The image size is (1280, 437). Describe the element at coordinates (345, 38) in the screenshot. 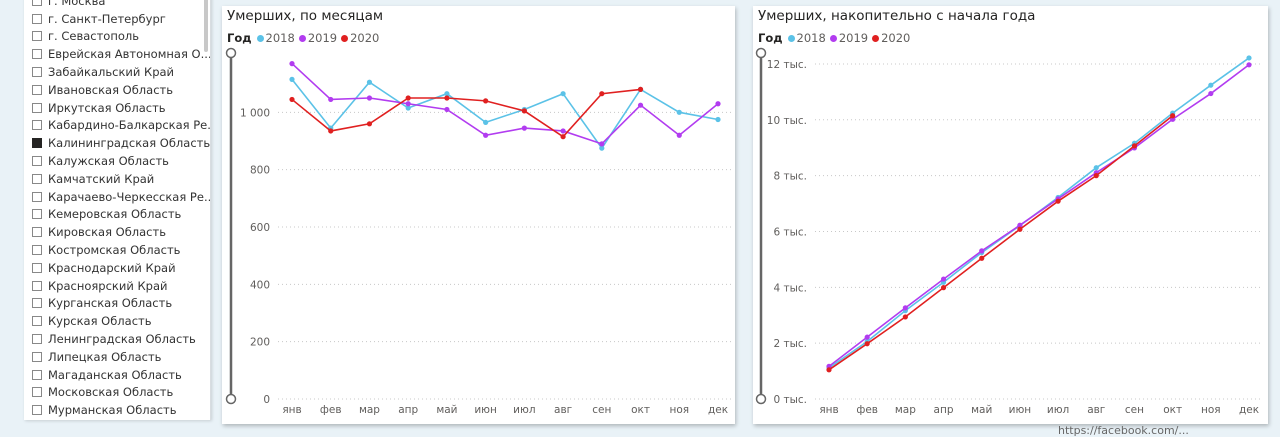

I see `legend-dot` at that location.